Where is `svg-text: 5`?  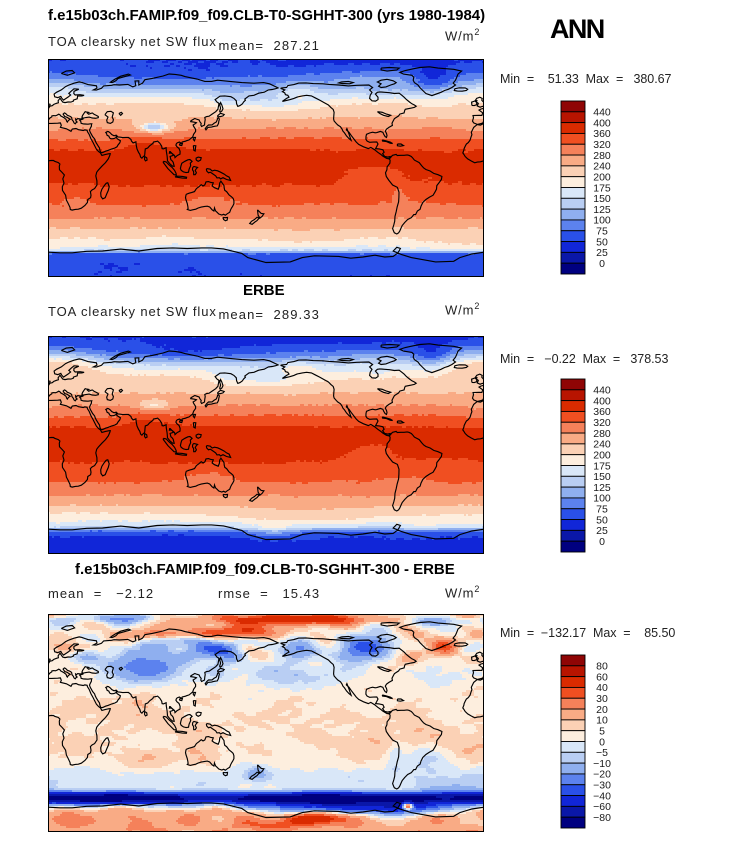 svg-text: 5 is located at coordinates (602, 732).